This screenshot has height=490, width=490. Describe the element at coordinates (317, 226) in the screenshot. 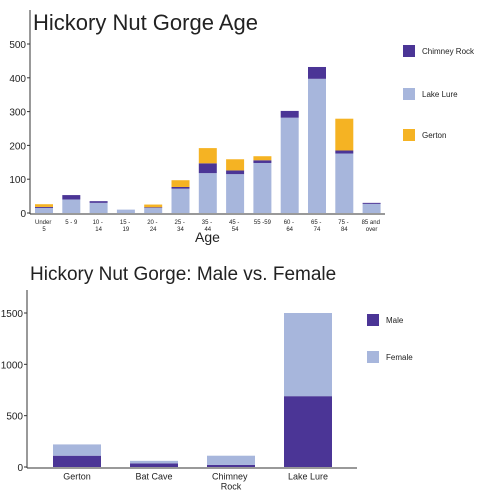

I see `x-tick-label: 65 - 74` at that location.